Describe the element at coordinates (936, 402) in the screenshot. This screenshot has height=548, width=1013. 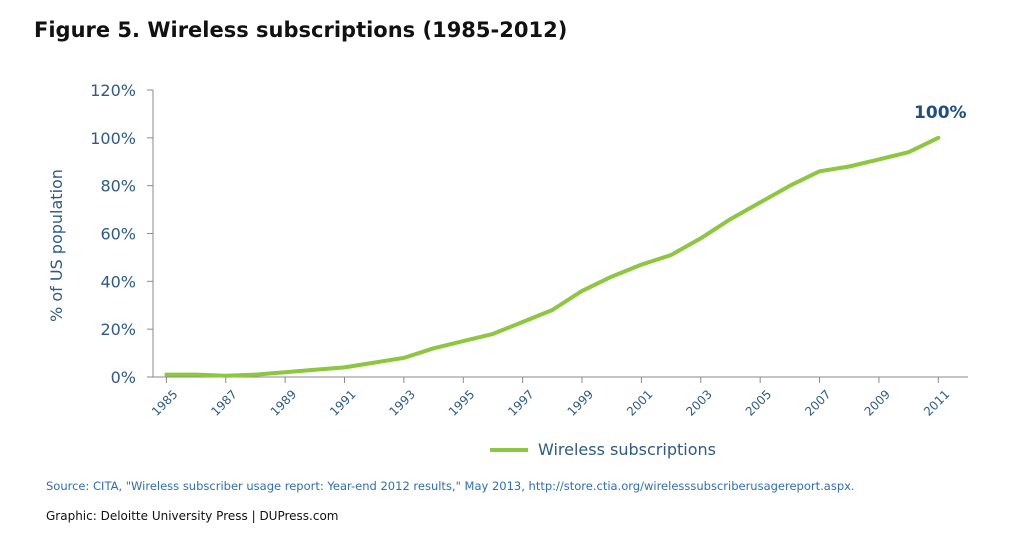
I see `x-tick-label: 2011` at that location.